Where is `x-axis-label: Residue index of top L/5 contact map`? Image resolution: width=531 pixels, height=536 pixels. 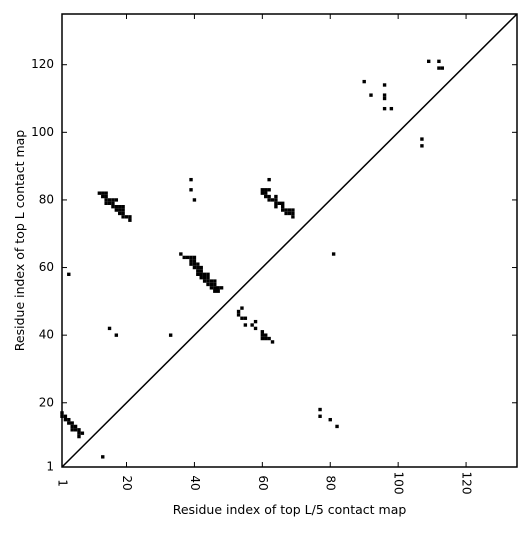 x-axis-label: Residue index of top L/5 contact map is located at coordinates (290, 509).